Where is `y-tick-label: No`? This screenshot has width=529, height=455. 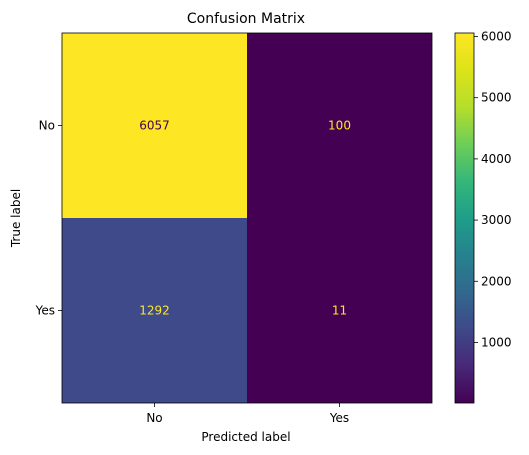
y-tick-label: No is located at coordinates (47, 126).